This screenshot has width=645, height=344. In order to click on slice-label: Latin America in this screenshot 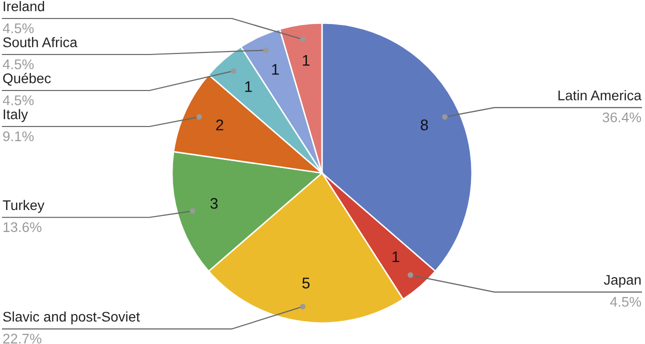, I will do `click(600, 95)`.